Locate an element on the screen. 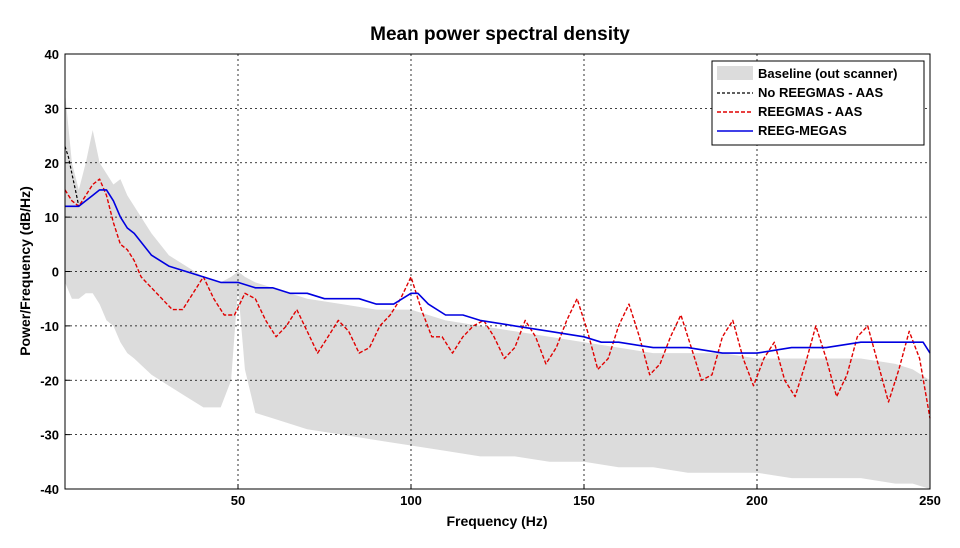 This screenshot has width=960, height=548. x-axis-label: Frequency (Hz) is located at coordinates (496, 521).